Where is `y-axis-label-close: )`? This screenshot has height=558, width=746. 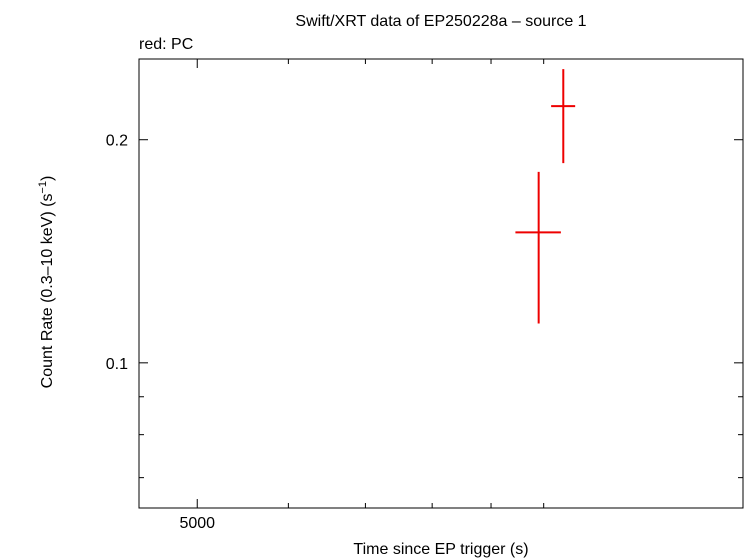
y-axis-label-close: ) is located at coordinates (47, 178).